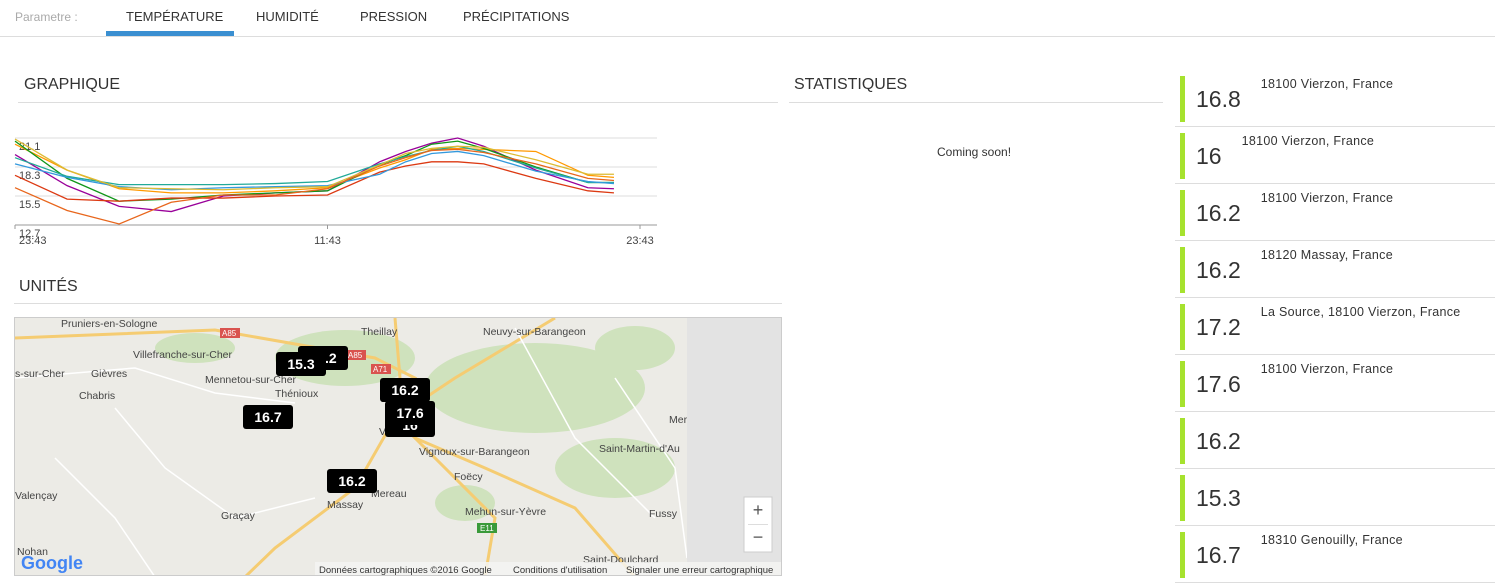 The height and width of the screenshot is (584, 1495). What do you see at coordinates (394, 16) in the screenshot?
I see `tab: PRESSION` at bounding box center [394, 16].